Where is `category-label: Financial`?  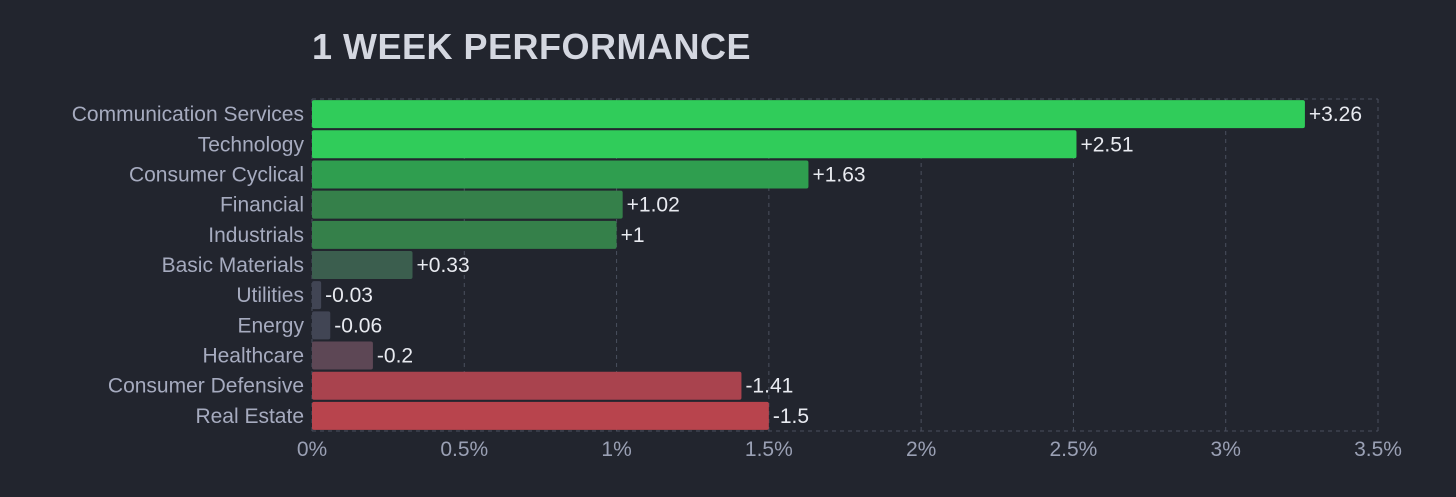 category-label: Financial is located at coordinates (262, 205).